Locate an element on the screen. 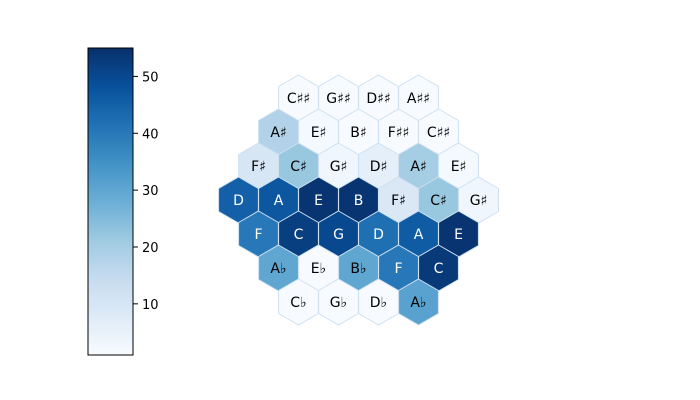  hex-cell: D♯♯ is located at coordinates (378, 98).